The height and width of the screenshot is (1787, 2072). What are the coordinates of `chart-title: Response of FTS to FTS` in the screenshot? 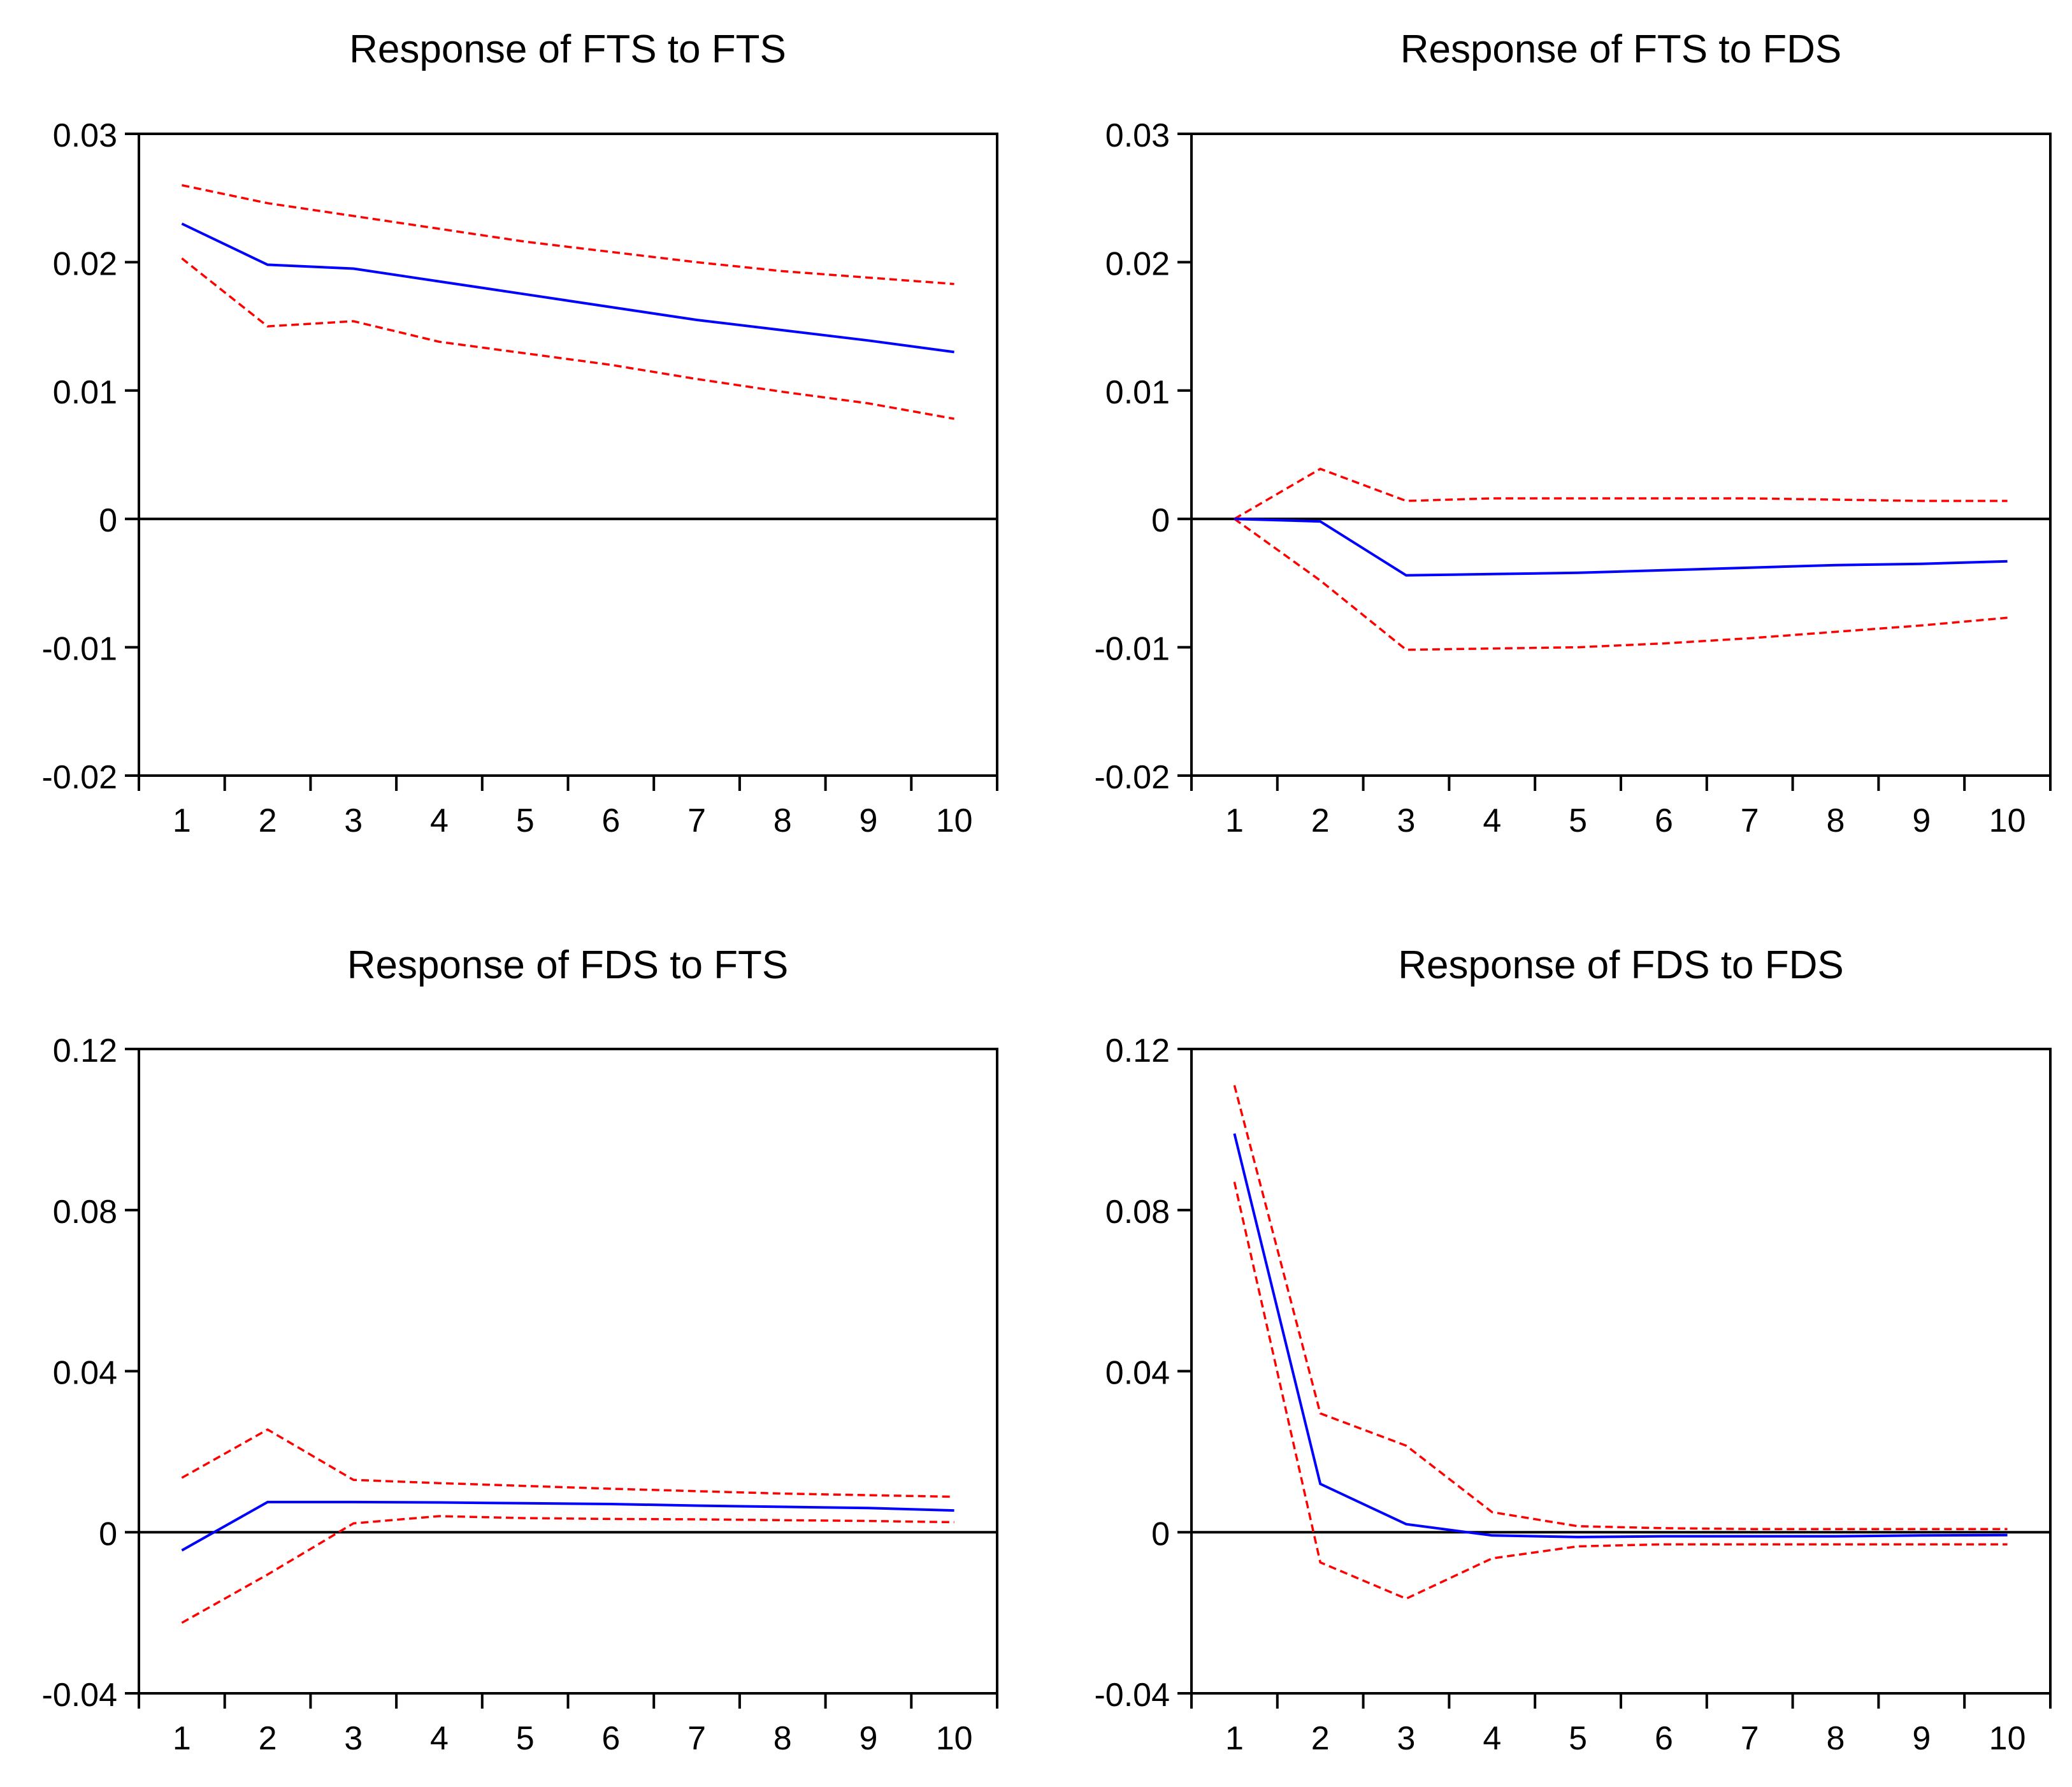 It's located at (568, 49).